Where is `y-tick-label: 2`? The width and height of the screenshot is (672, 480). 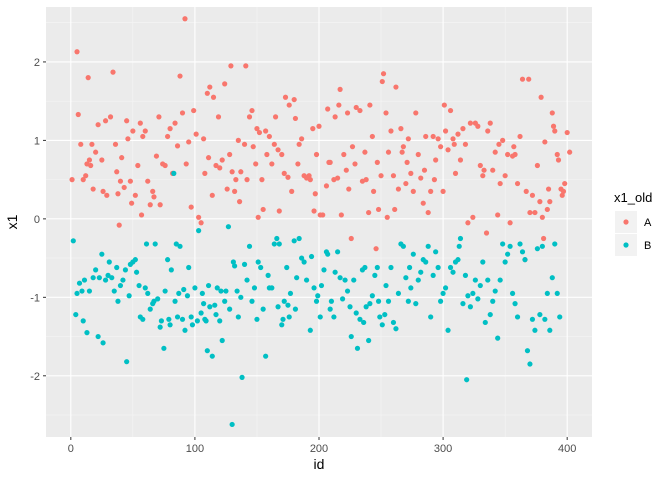 y-tick-label: 2 is located at coordinates (37, 63).